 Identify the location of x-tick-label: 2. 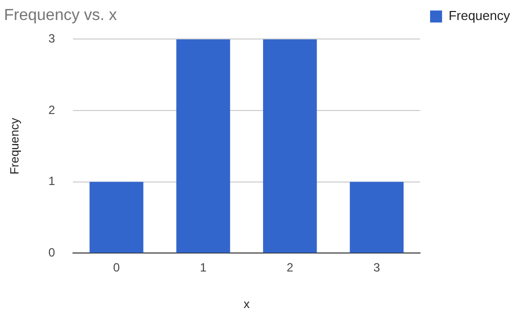
(290, 267).